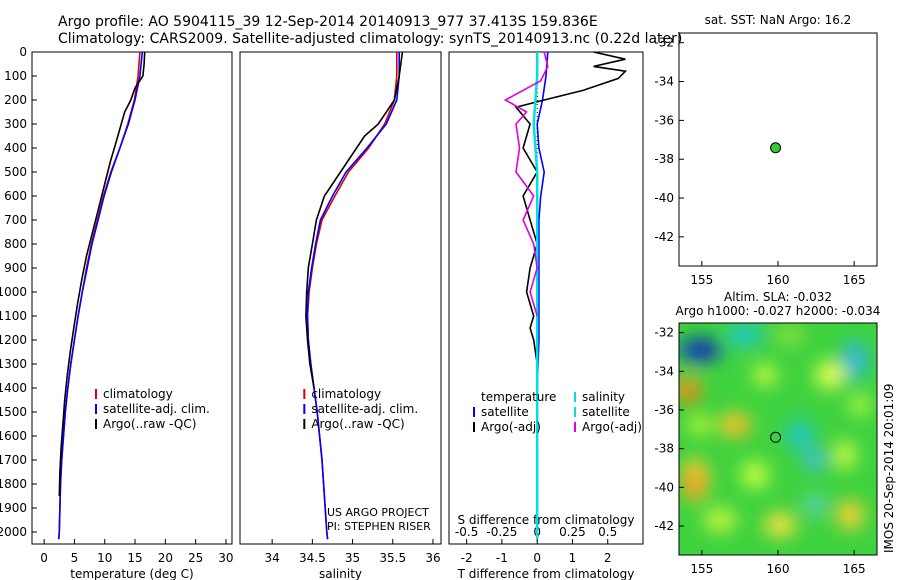 Image resolution: width=900 pixels, height=580 pixels. I want to click on temp-ytick-label: 1000, so click(13, 292).